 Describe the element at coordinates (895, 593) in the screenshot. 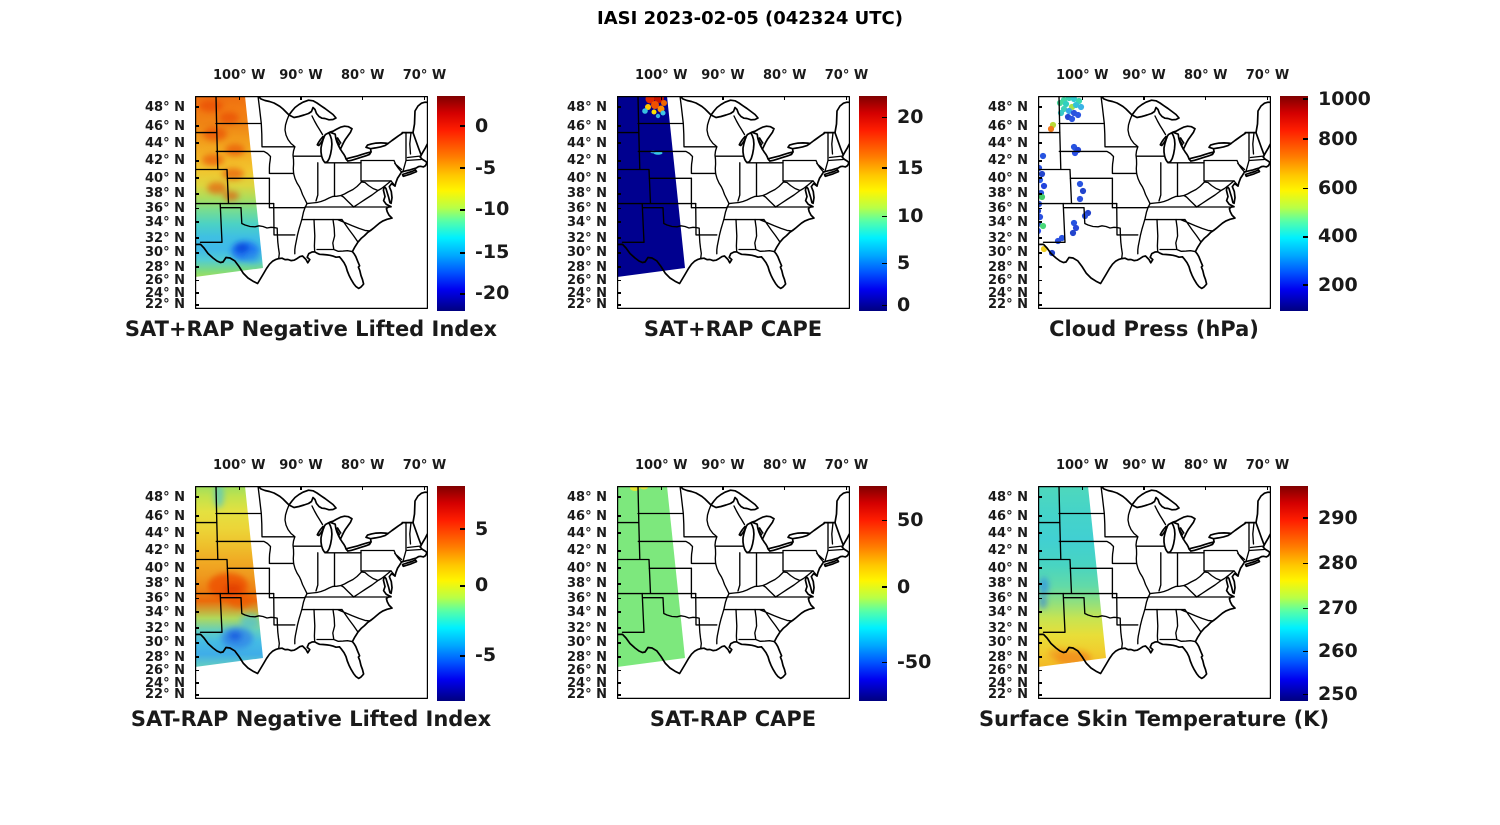

I see `colorbar-cape-minus: 50 0 -50` at that location.